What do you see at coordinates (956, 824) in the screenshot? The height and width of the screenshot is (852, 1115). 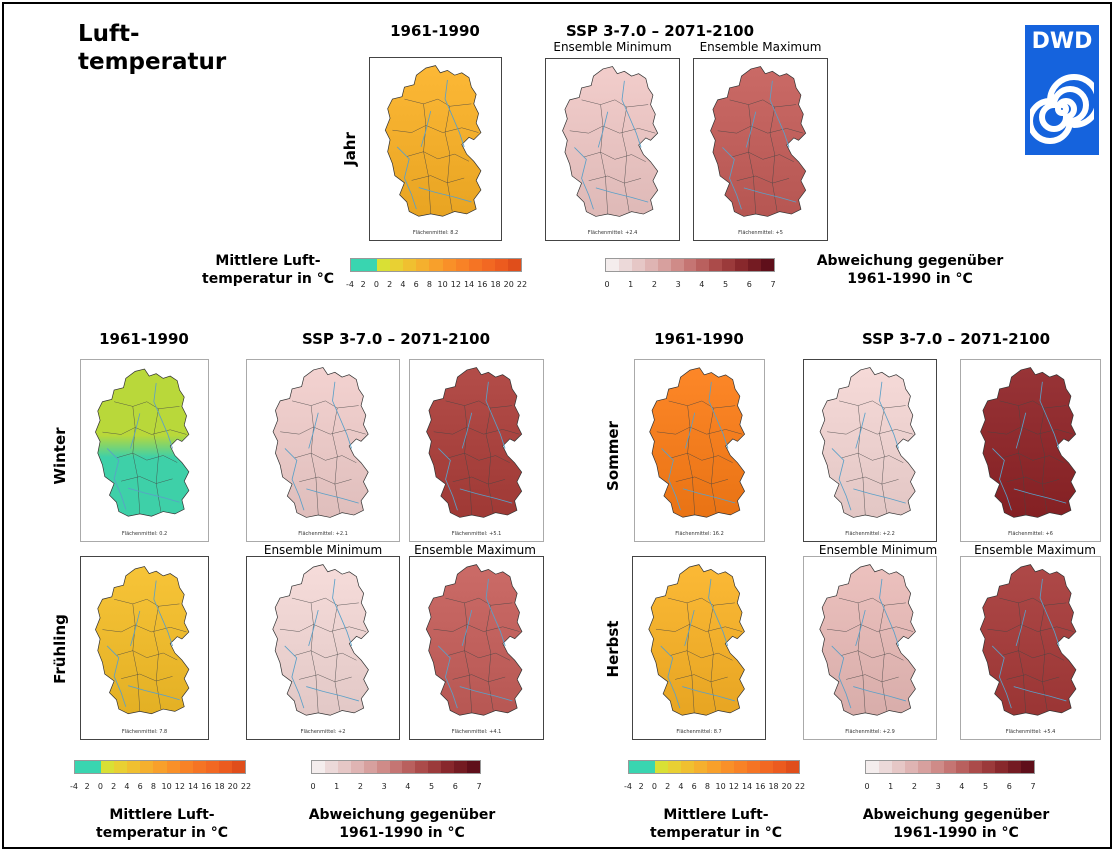 I see `legend-deviation-right-label: Abweichung gegenüber 1961-1990 in °C` at bounding box center [956, 824].